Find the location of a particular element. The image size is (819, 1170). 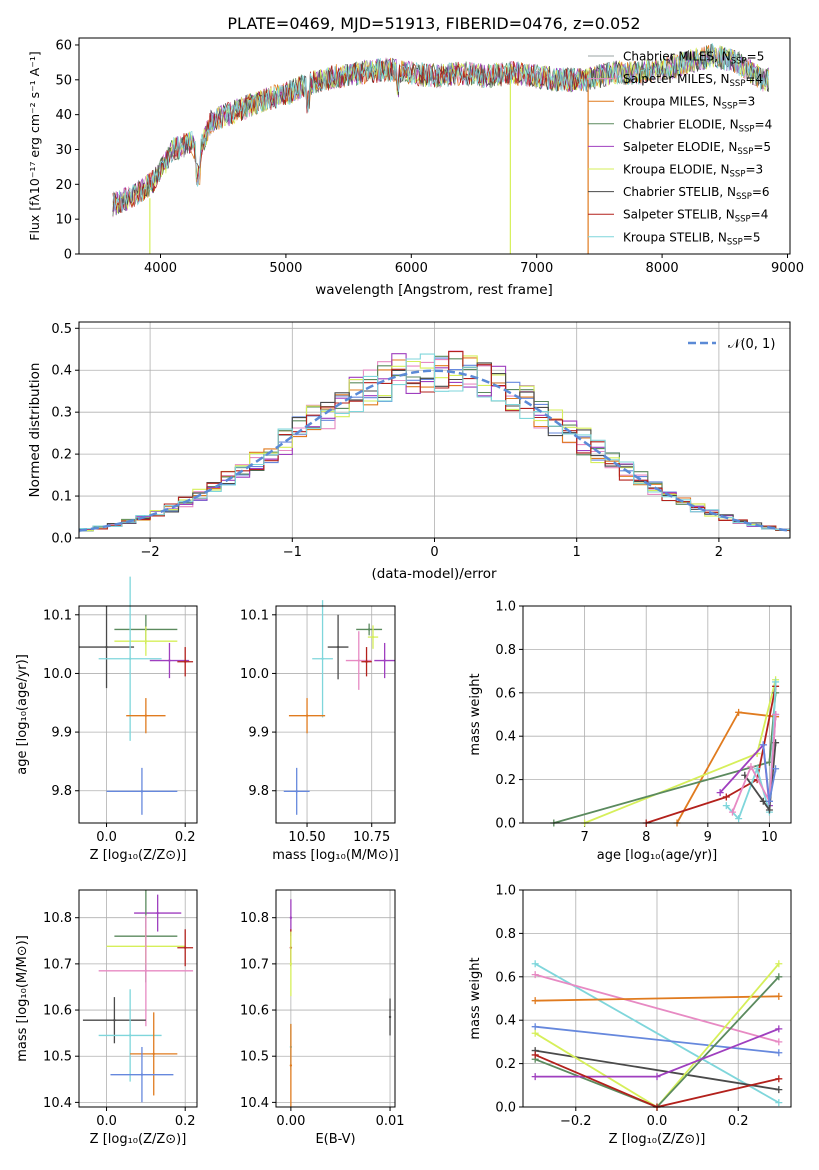

x-tick-label: 0.01 is located at coordinates (390, 1121).